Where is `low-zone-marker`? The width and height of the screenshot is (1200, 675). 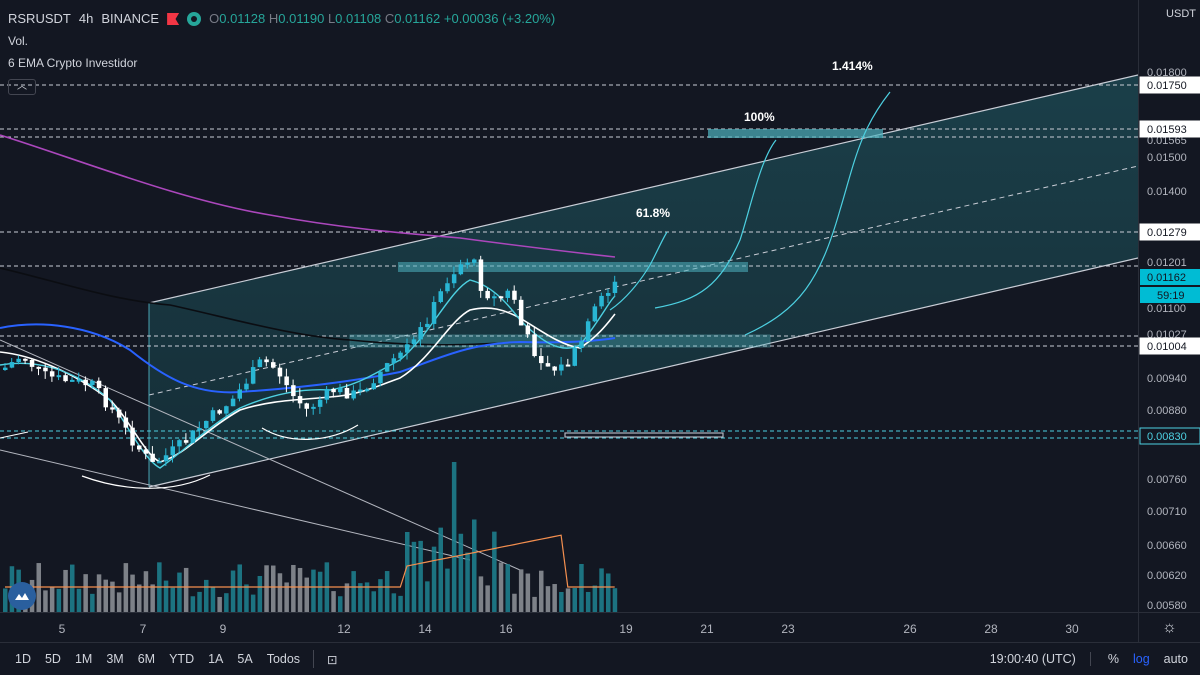 low-zone-marker is located at coordinates (644, 435).